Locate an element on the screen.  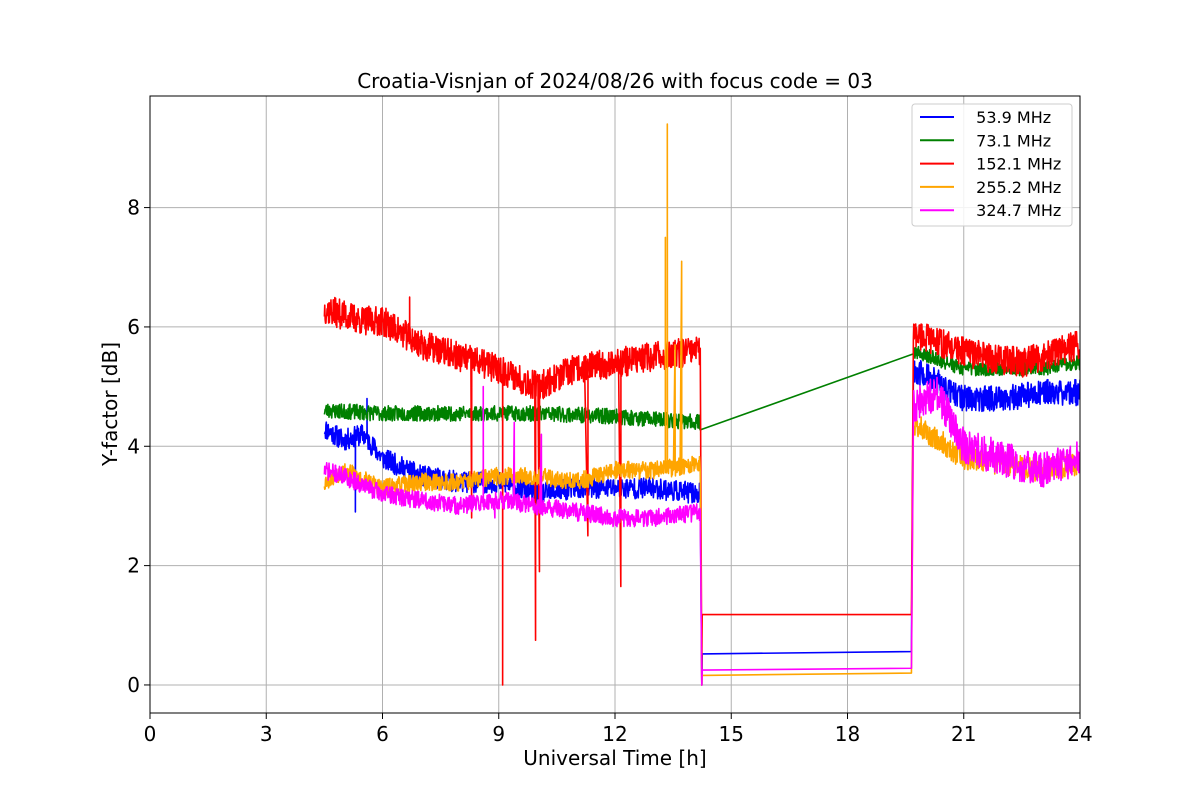
x-axis-label: Universal Time [h] is located at coordinates (614, 758).